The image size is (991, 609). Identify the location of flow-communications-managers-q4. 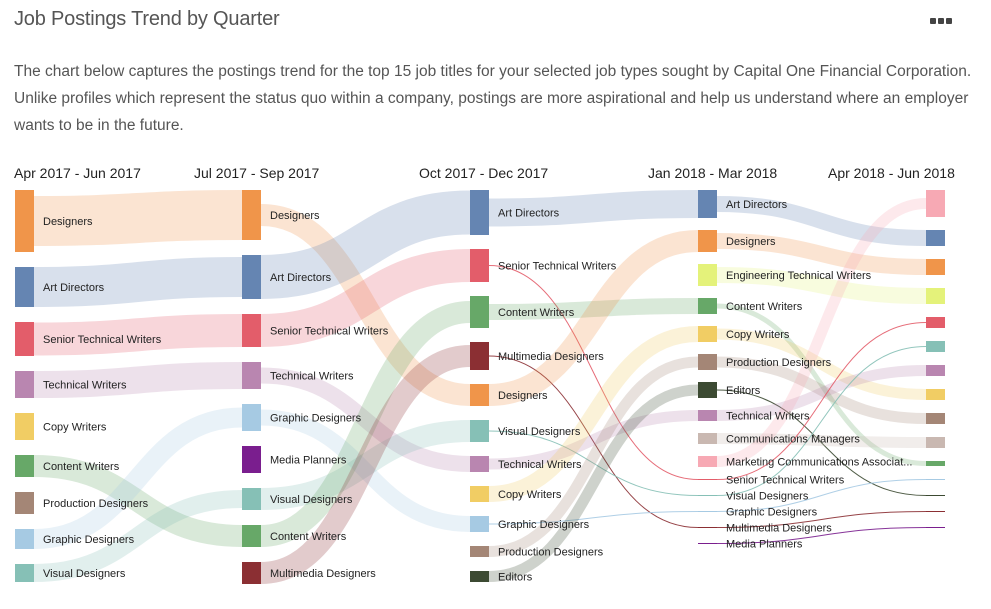
(821, 440).